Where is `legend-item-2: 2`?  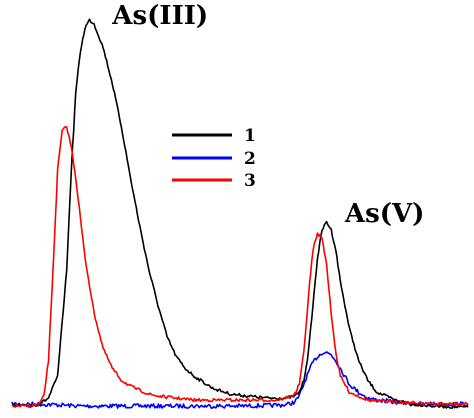 legend-item-2: 2 is located at coordinates (214, 159).